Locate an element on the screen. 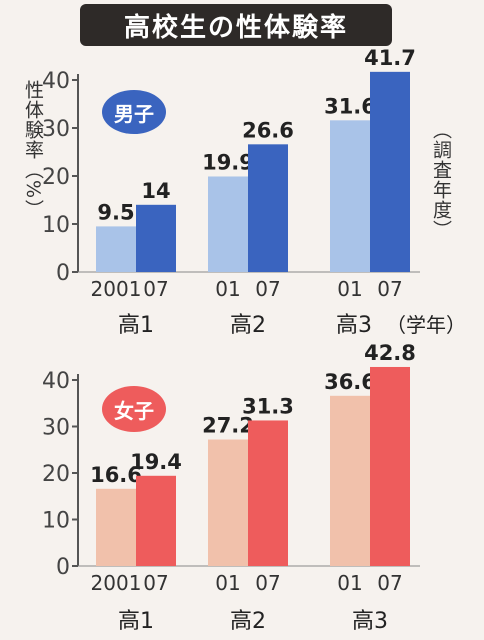  male-y-tick-label: 40 is located at coordinates (56, 81).